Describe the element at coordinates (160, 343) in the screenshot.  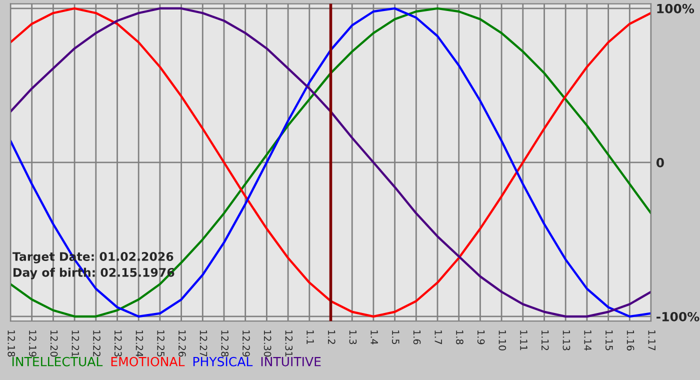
I see `x-tick-label: 12.25` at that location.